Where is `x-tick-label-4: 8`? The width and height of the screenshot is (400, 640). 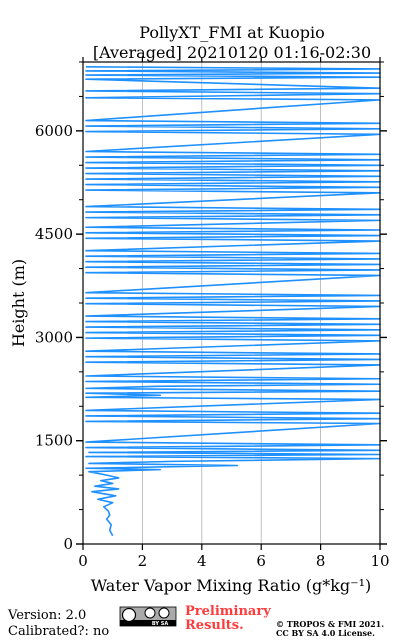
x-tick-label-4: 8 is located at coordinates (321, 561).